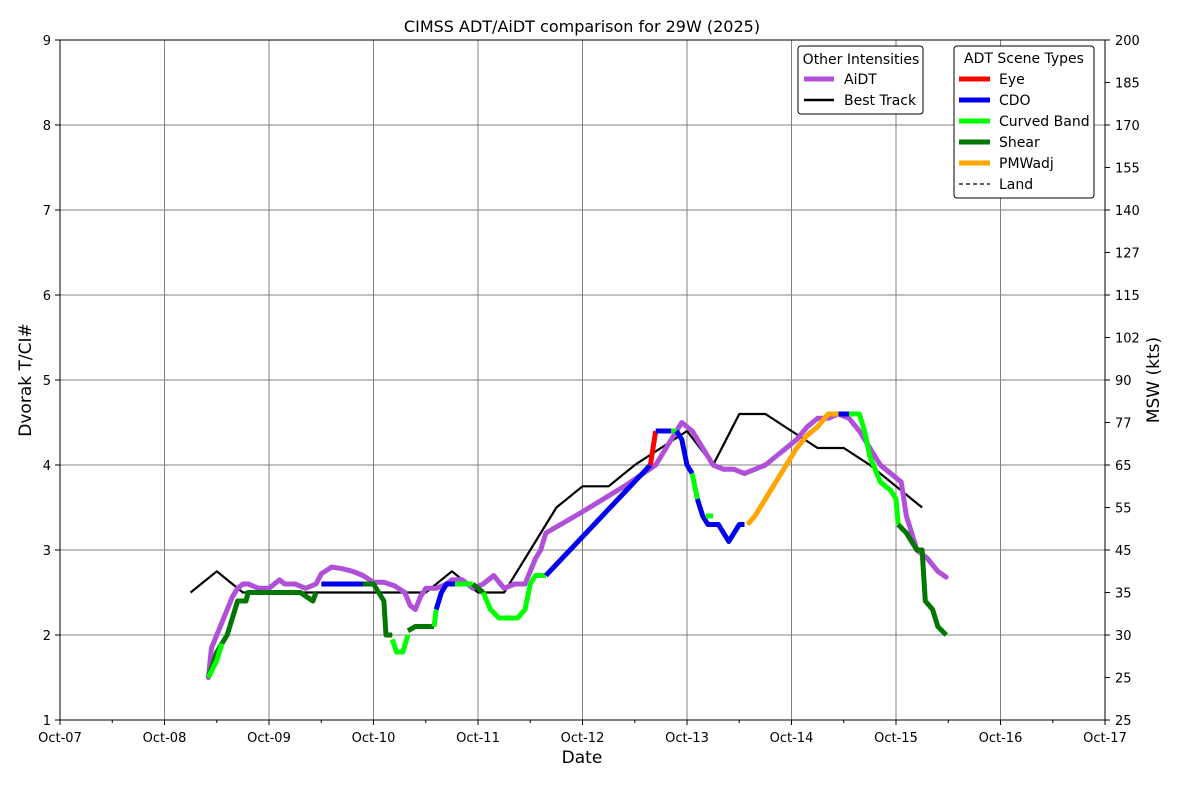 This screenshot has width=1200, height=800. Describe the element at coordinates (47, 636) in the screenshot. I see `y-tick-label: 2` at that location.